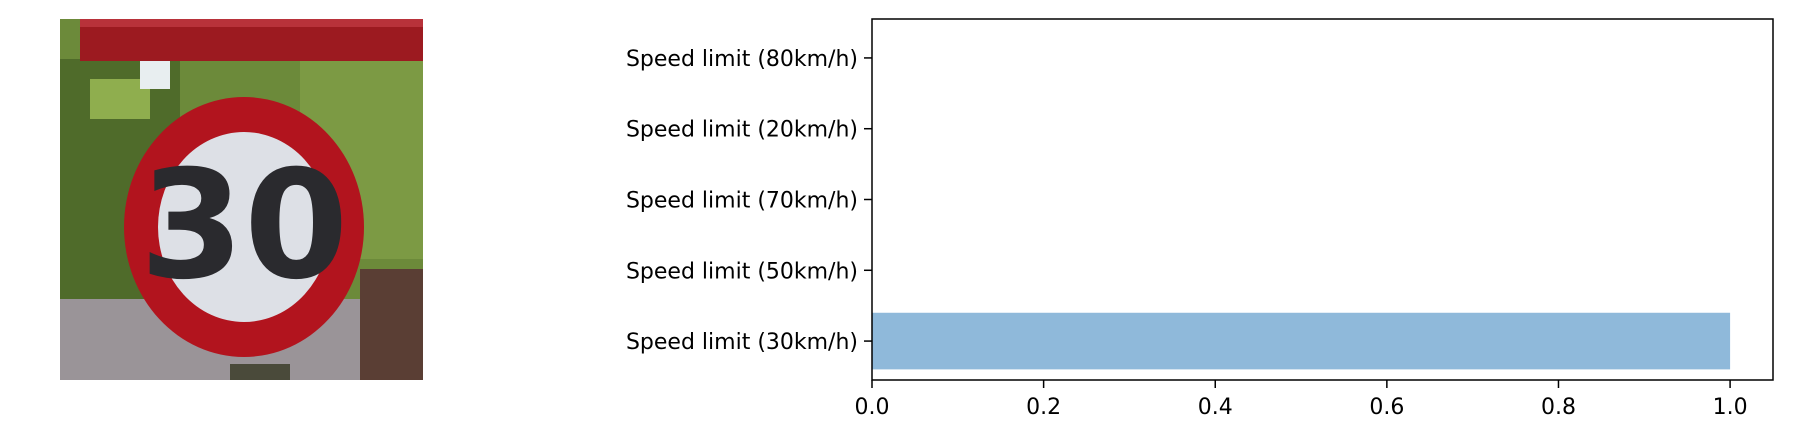  What do you see at coordinates (872, 407) in the screenshot?
I see `x-tick-label-1: 0.0` at bounding box center [872, 407].